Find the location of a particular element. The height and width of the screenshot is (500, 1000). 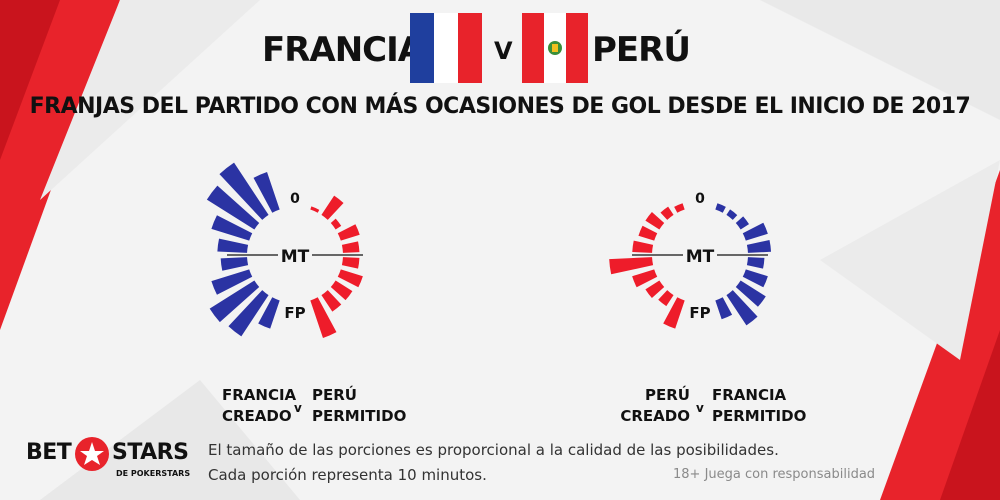

corner-stripe-bottom-right-dark is located at coordinates (970, 415).